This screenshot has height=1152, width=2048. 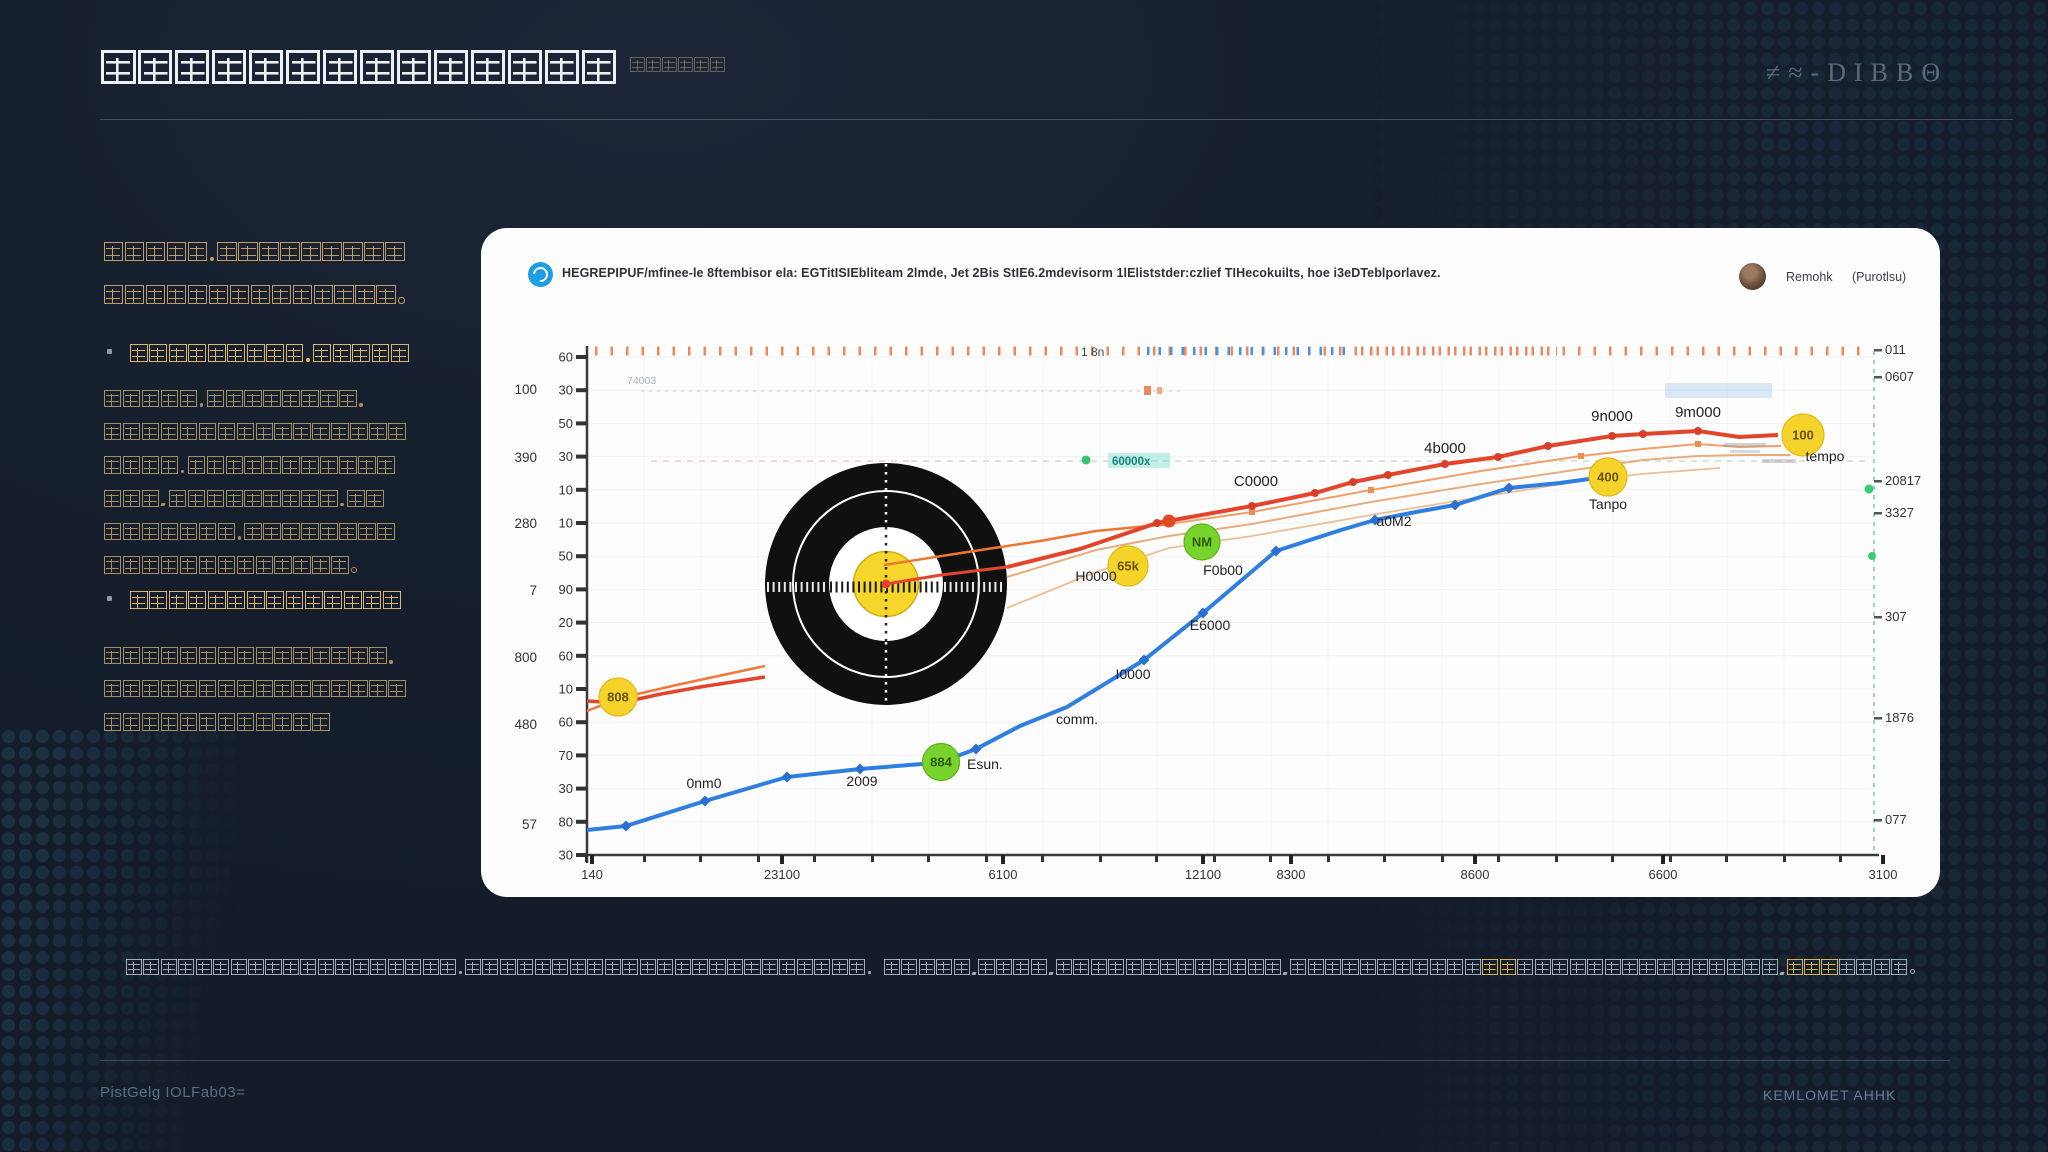 What do you see at coordinates (1663, 874) in the screenshot?
I see `svg-text: 6600` at bounding box center [1663, 874].